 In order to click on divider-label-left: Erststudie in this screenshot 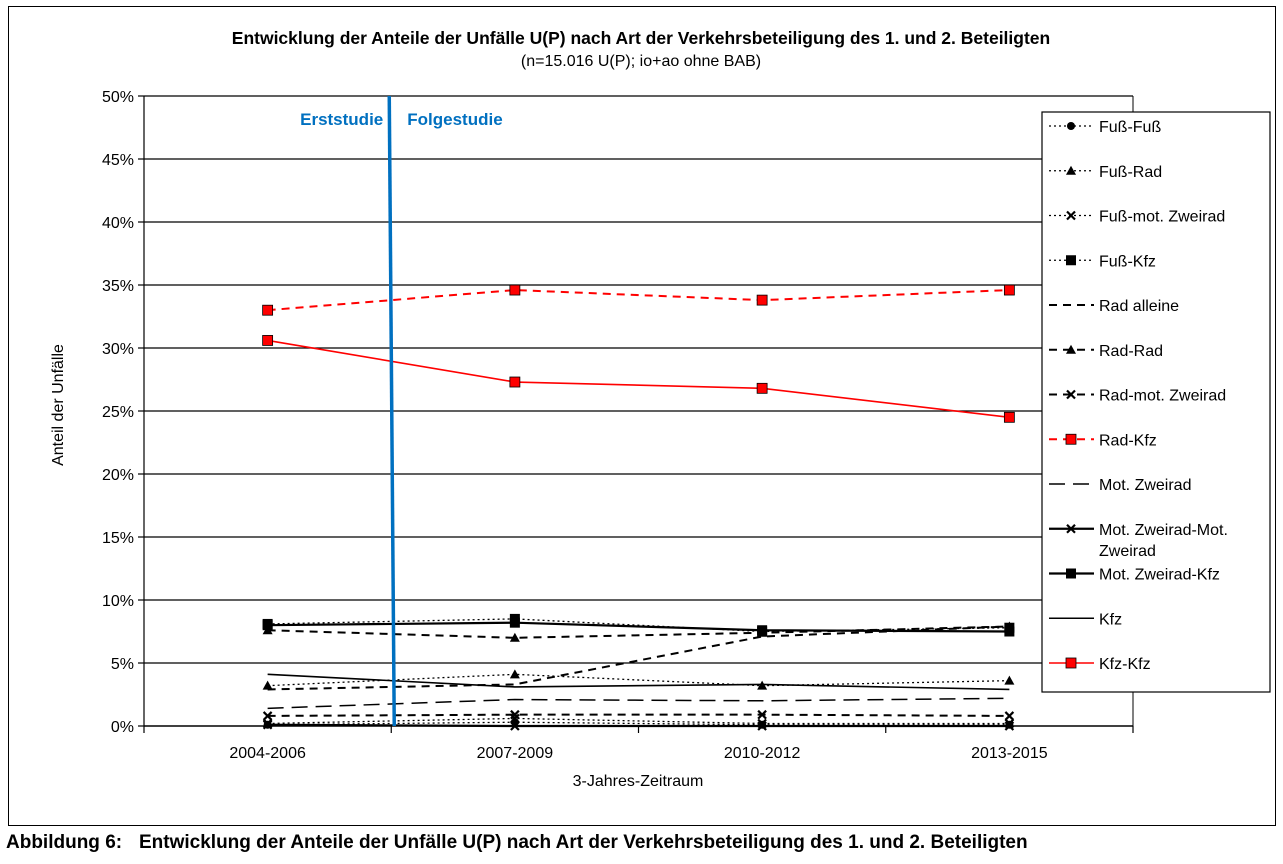, I will do `click(341, 119)`.